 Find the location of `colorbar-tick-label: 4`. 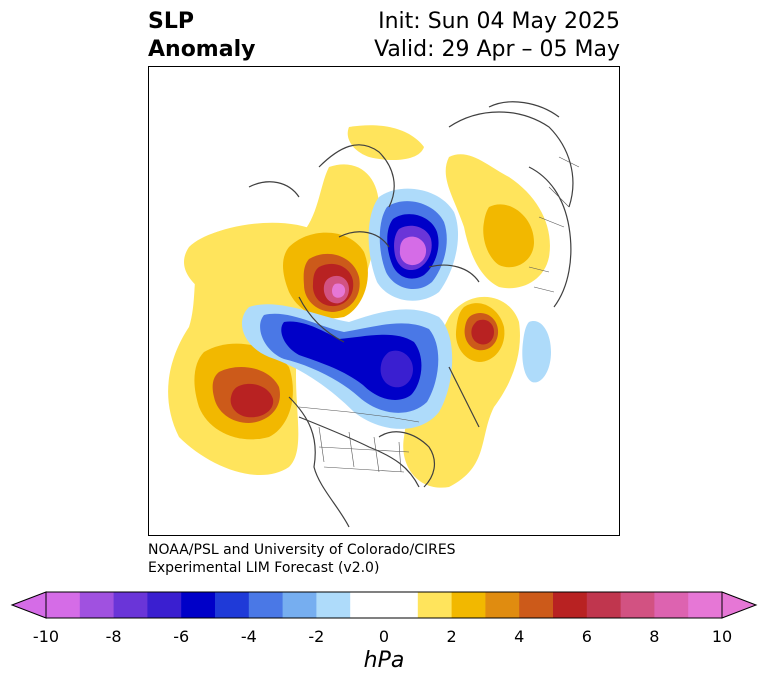

colorbar-tick-label: 4 is located at coordinates (519, 636).